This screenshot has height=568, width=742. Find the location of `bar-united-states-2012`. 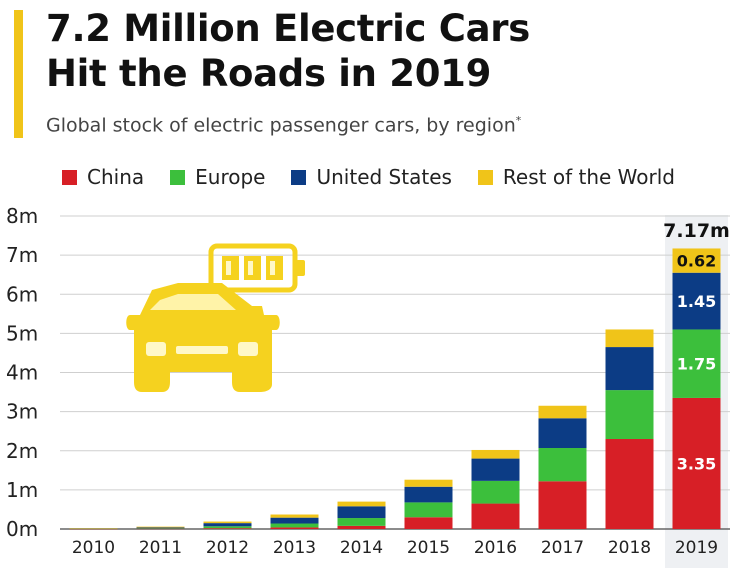

bar-united-states-2012 is located at coordinates (227, 525).